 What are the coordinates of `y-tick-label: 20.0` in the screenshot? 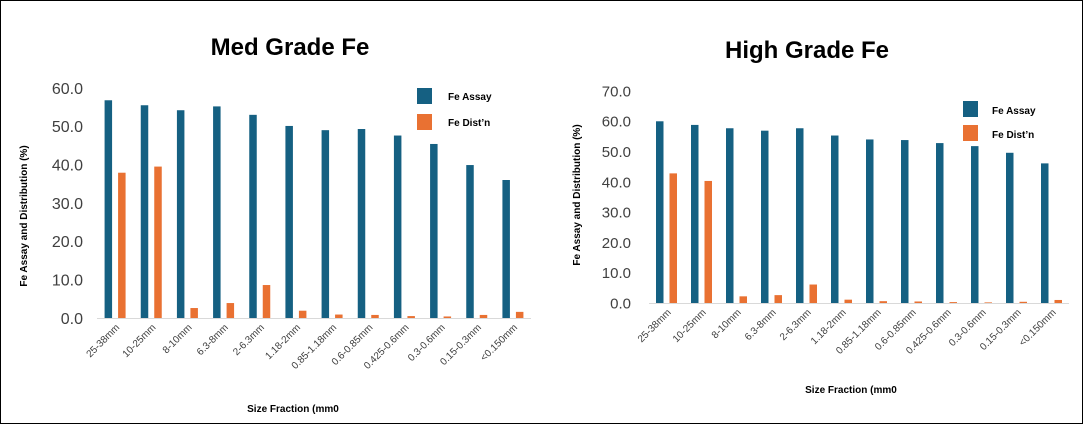 It's located at (67, 242).